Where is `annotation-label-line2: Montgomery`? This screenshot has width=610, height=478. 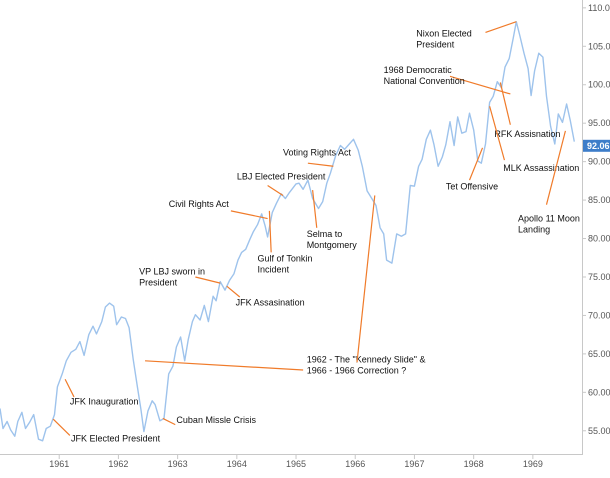
annotation-label-line2: Montgomery is located at coordinates (332, 245).